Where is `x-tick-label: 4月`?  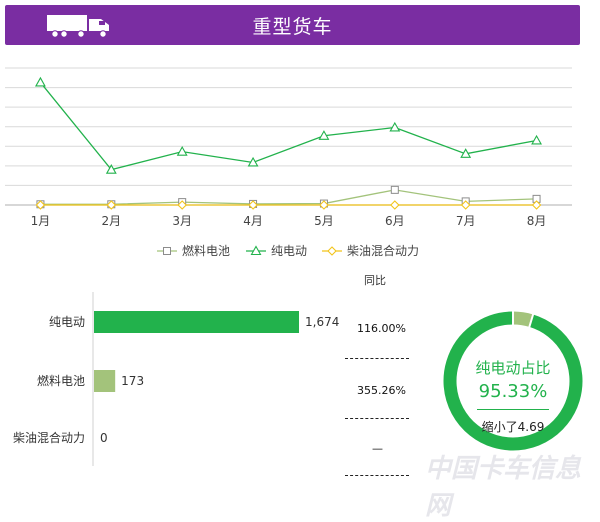 x-tick-label: 4月 is located at coordinates (253, 221).